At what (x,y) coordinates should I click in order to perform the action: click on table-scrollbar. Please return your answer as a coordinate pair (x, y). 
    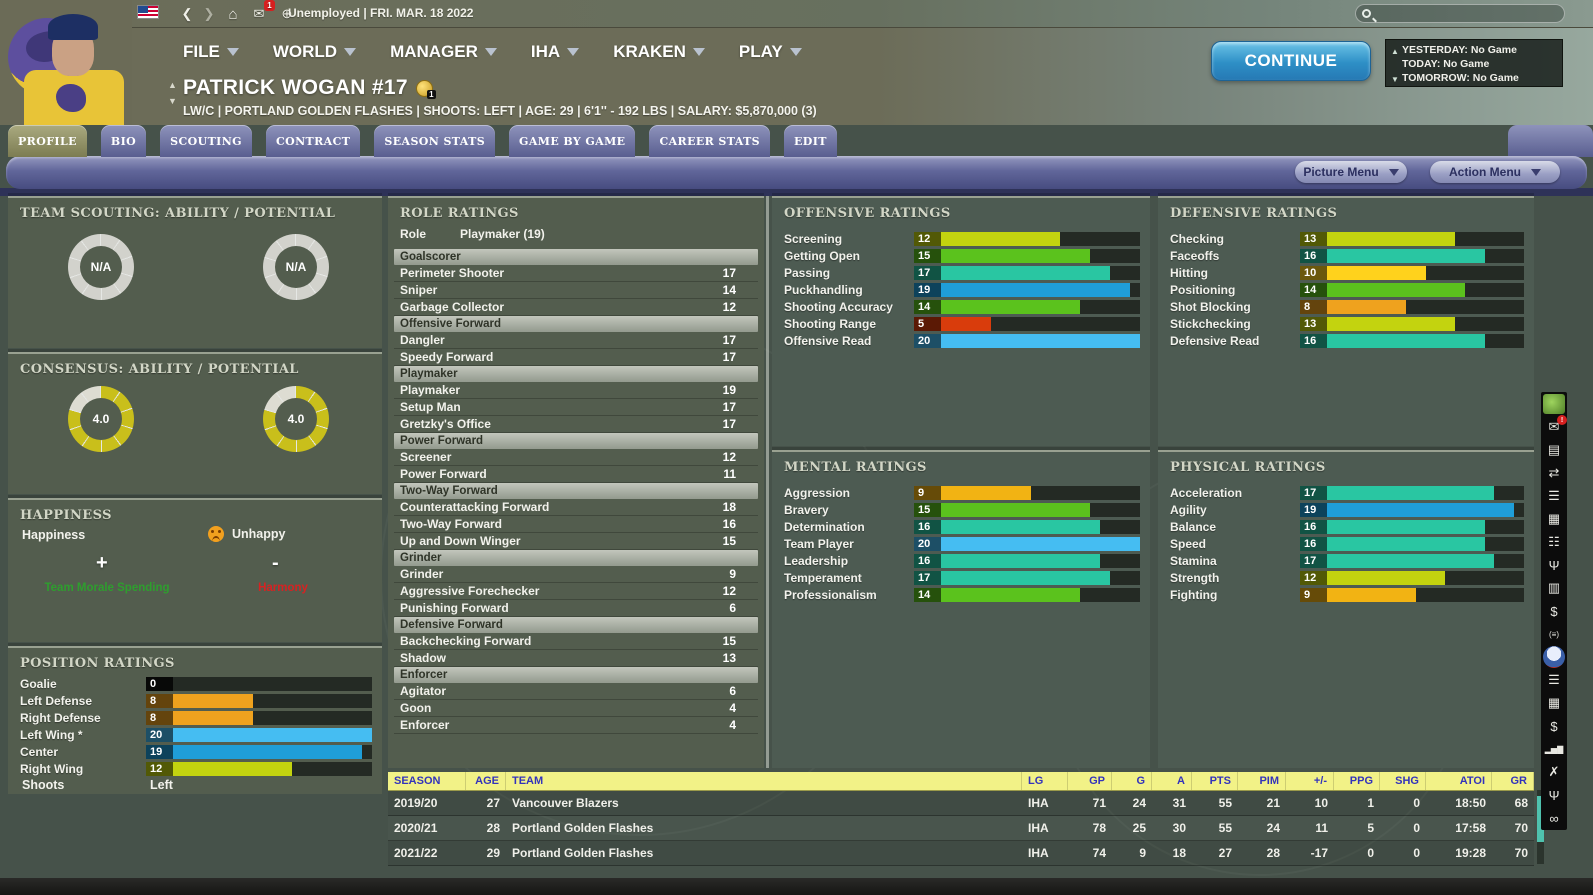
    Looking at the image, I should click on (1540, 827).